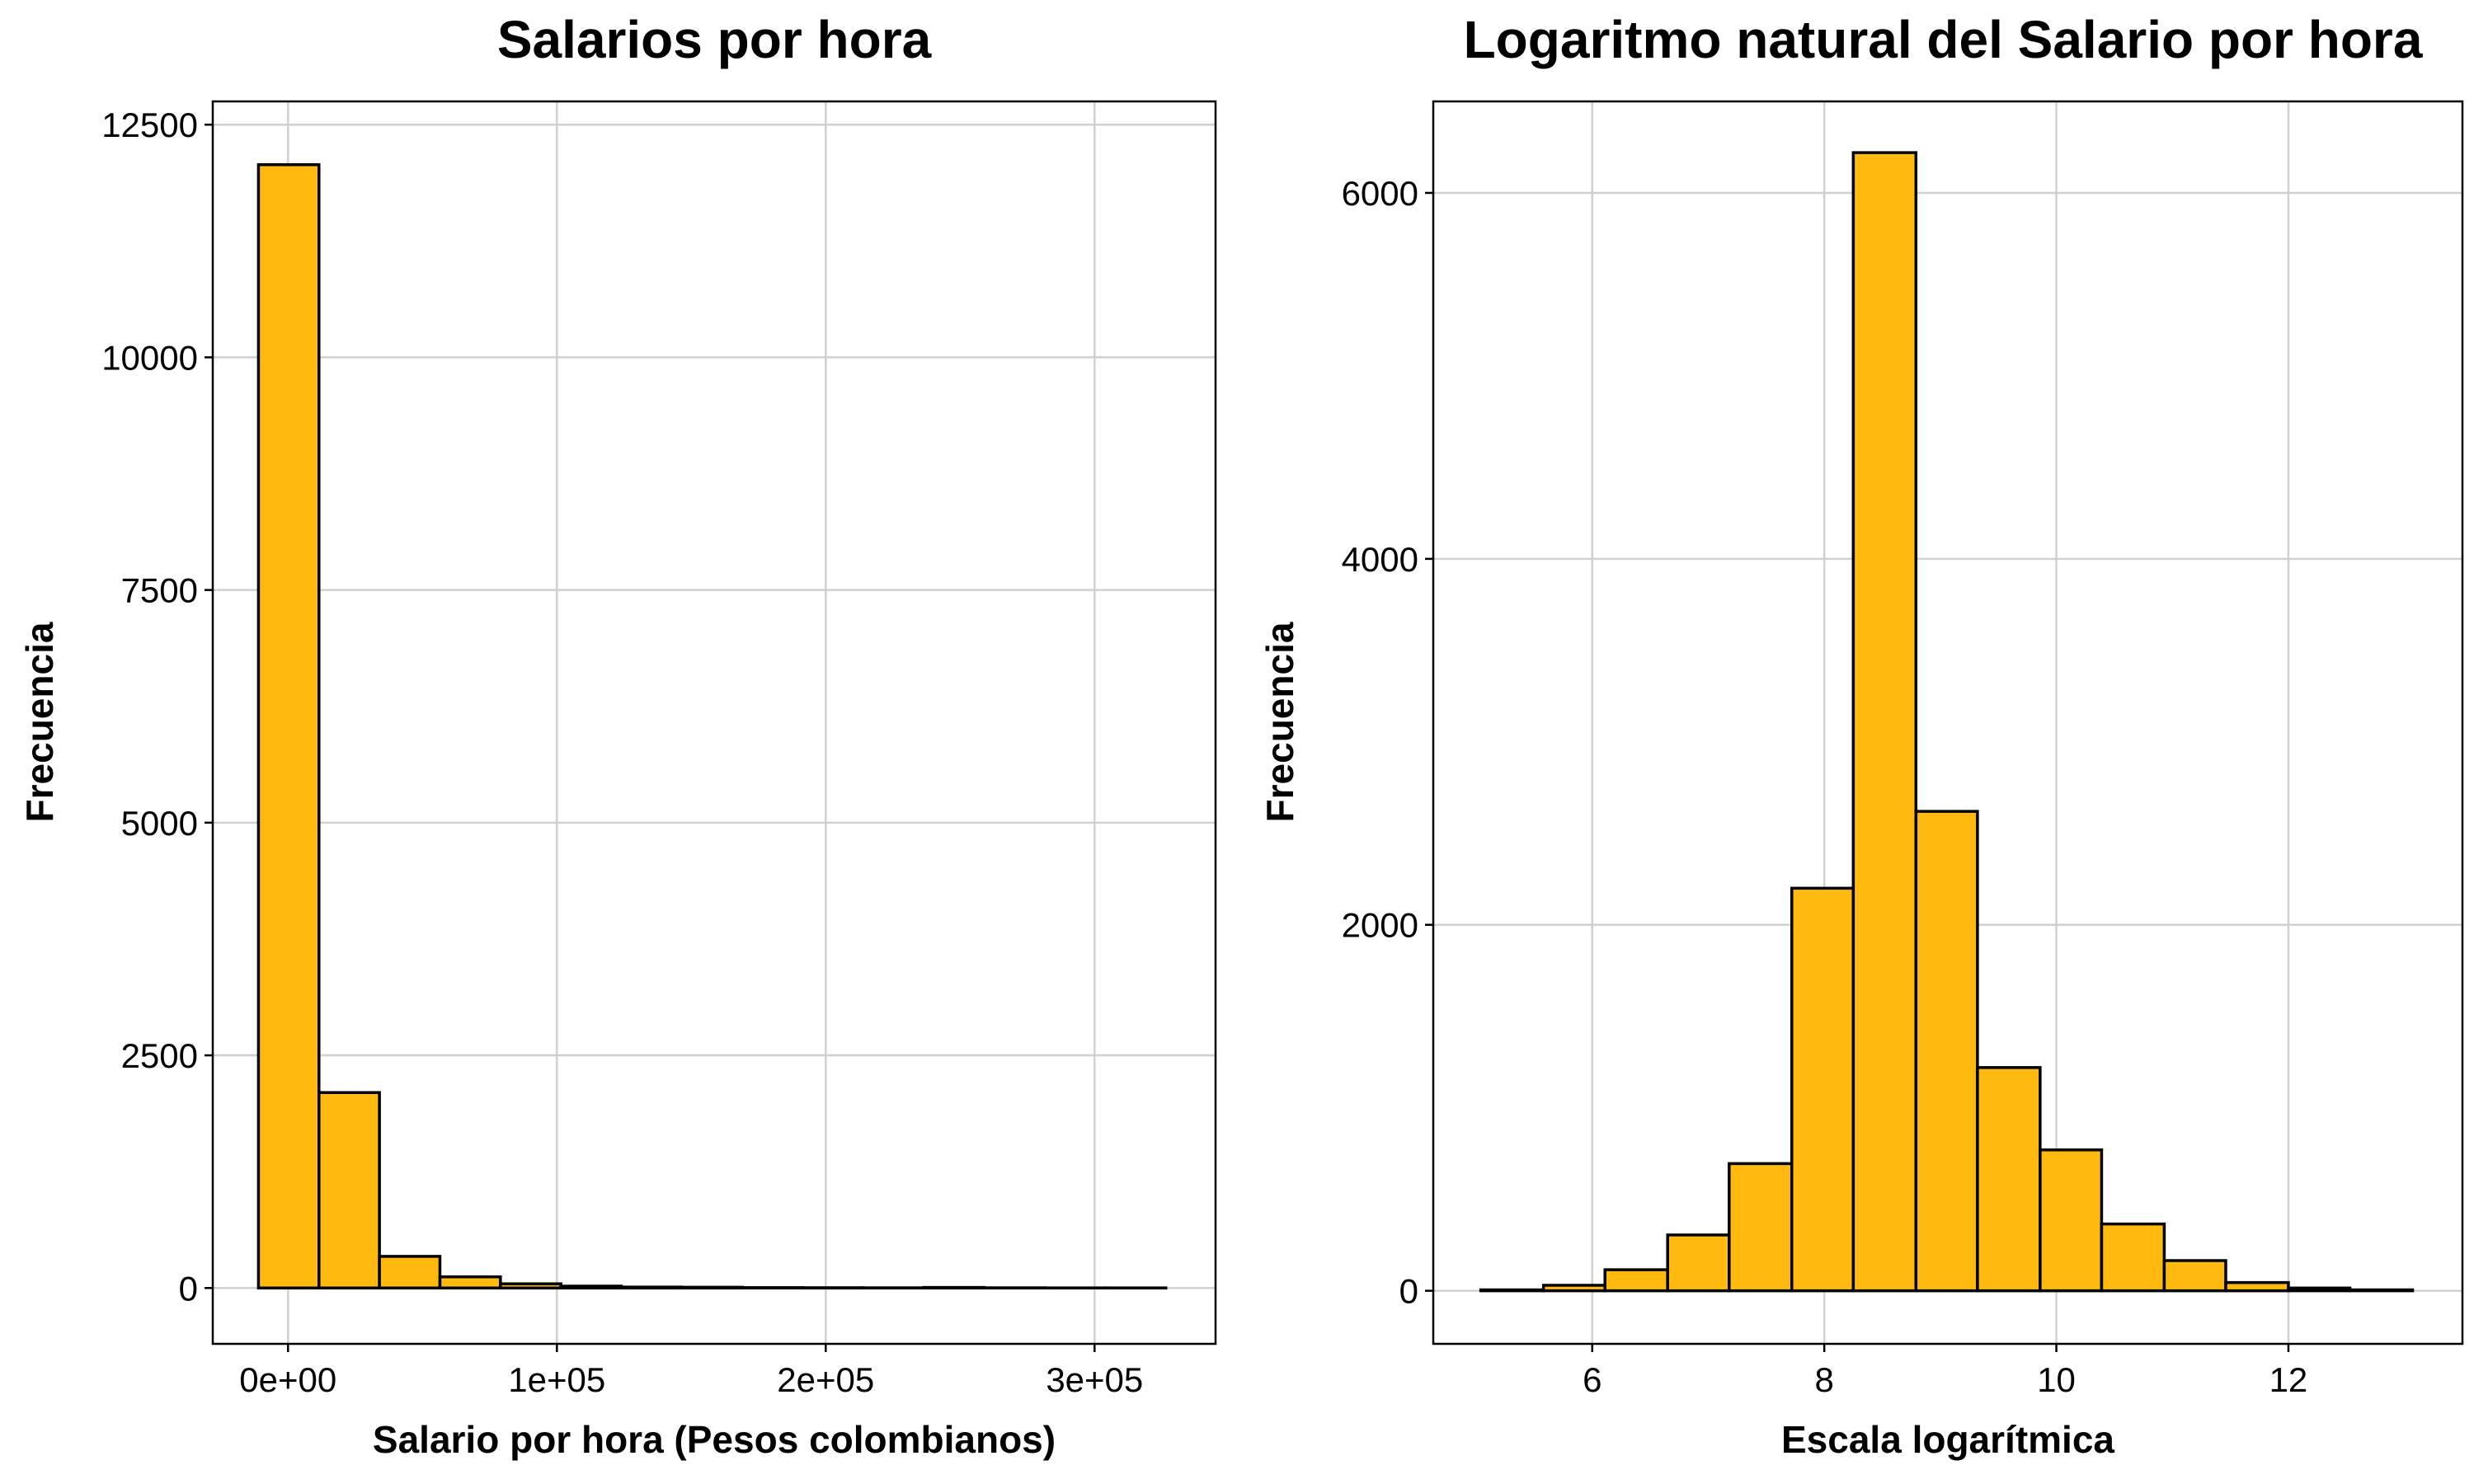 The height and width of the screenshot is (1484, 2474). Describe the element at coordinates (1947, 1439) in the screenshot. I see `x-axis-title: Escala logarítmica` at that location.